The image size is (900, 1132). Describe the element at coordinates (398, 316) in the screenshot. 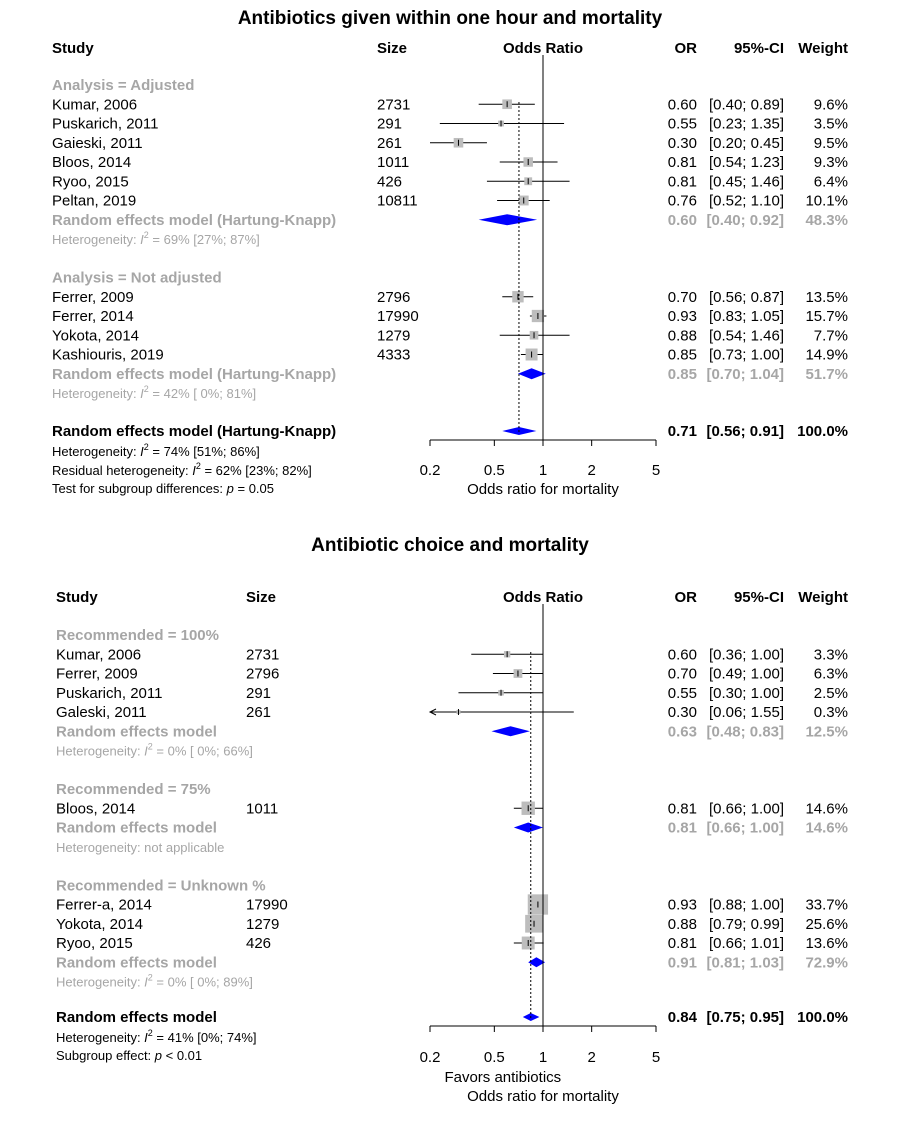

I see `study-size: 17990` at that location.